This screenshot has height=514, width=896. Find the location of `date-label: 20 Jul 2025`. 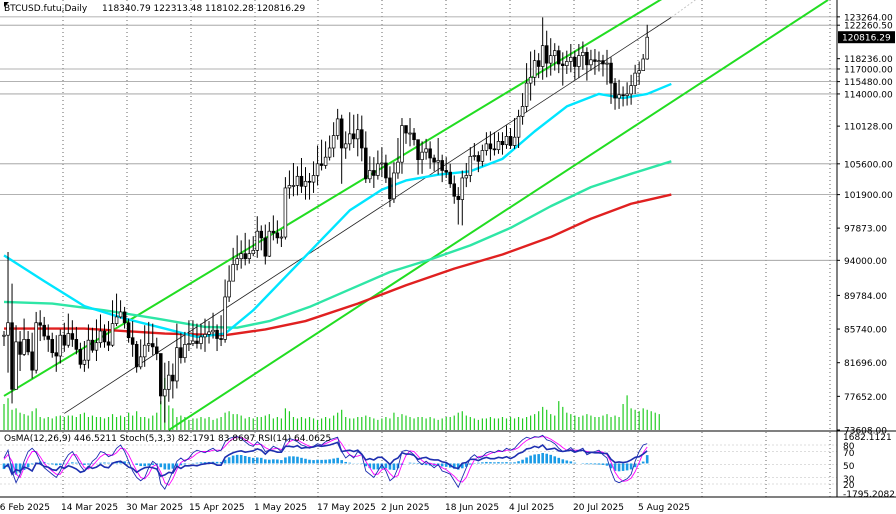

date-label: 20 Jul 2025 is located at coordinates (598, 508).